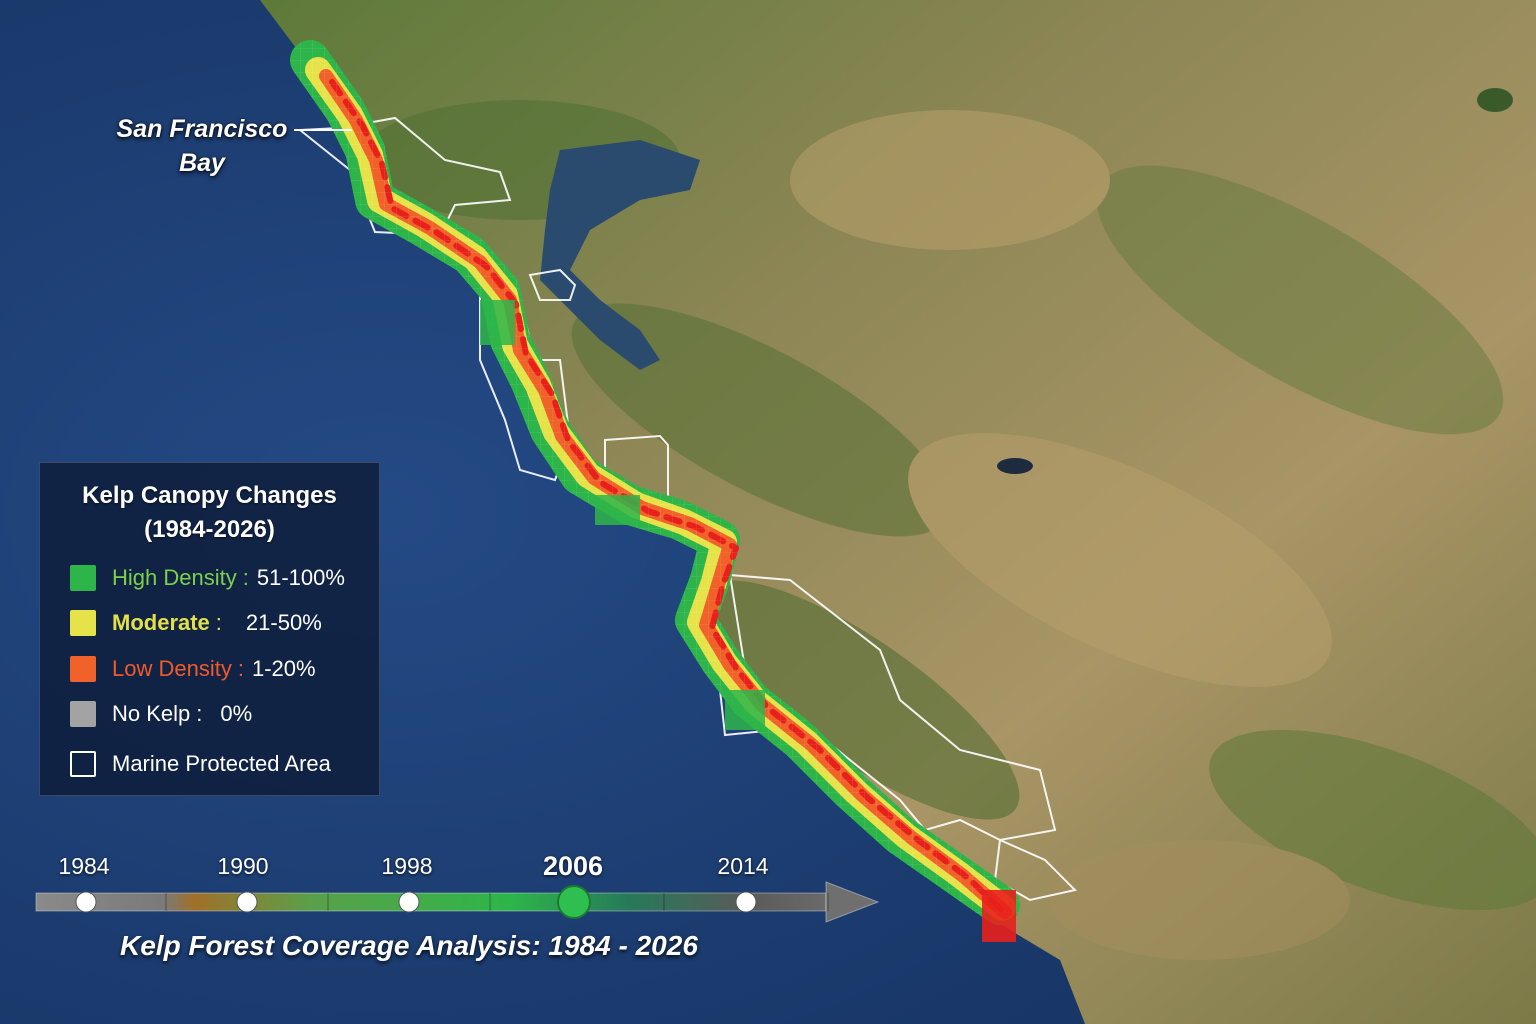 This screenshot has width=1536, height=1024. I want to click on legend-range: 21-50%, so click(283, 622).